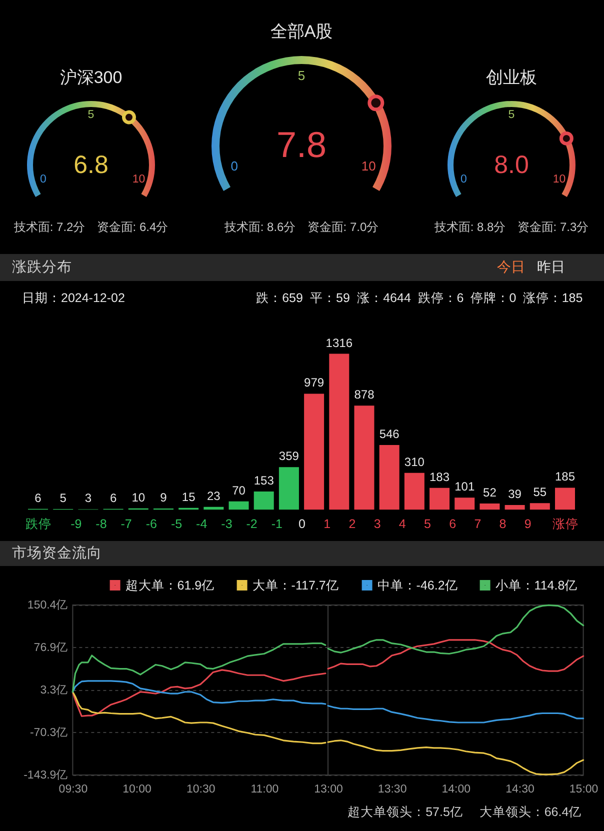 The height and width of the screenshot is (831, 604). What do you see at coordinates (289, 456) in the screenshot?
I see `data-label: 359` at bounding box center [289, 456].